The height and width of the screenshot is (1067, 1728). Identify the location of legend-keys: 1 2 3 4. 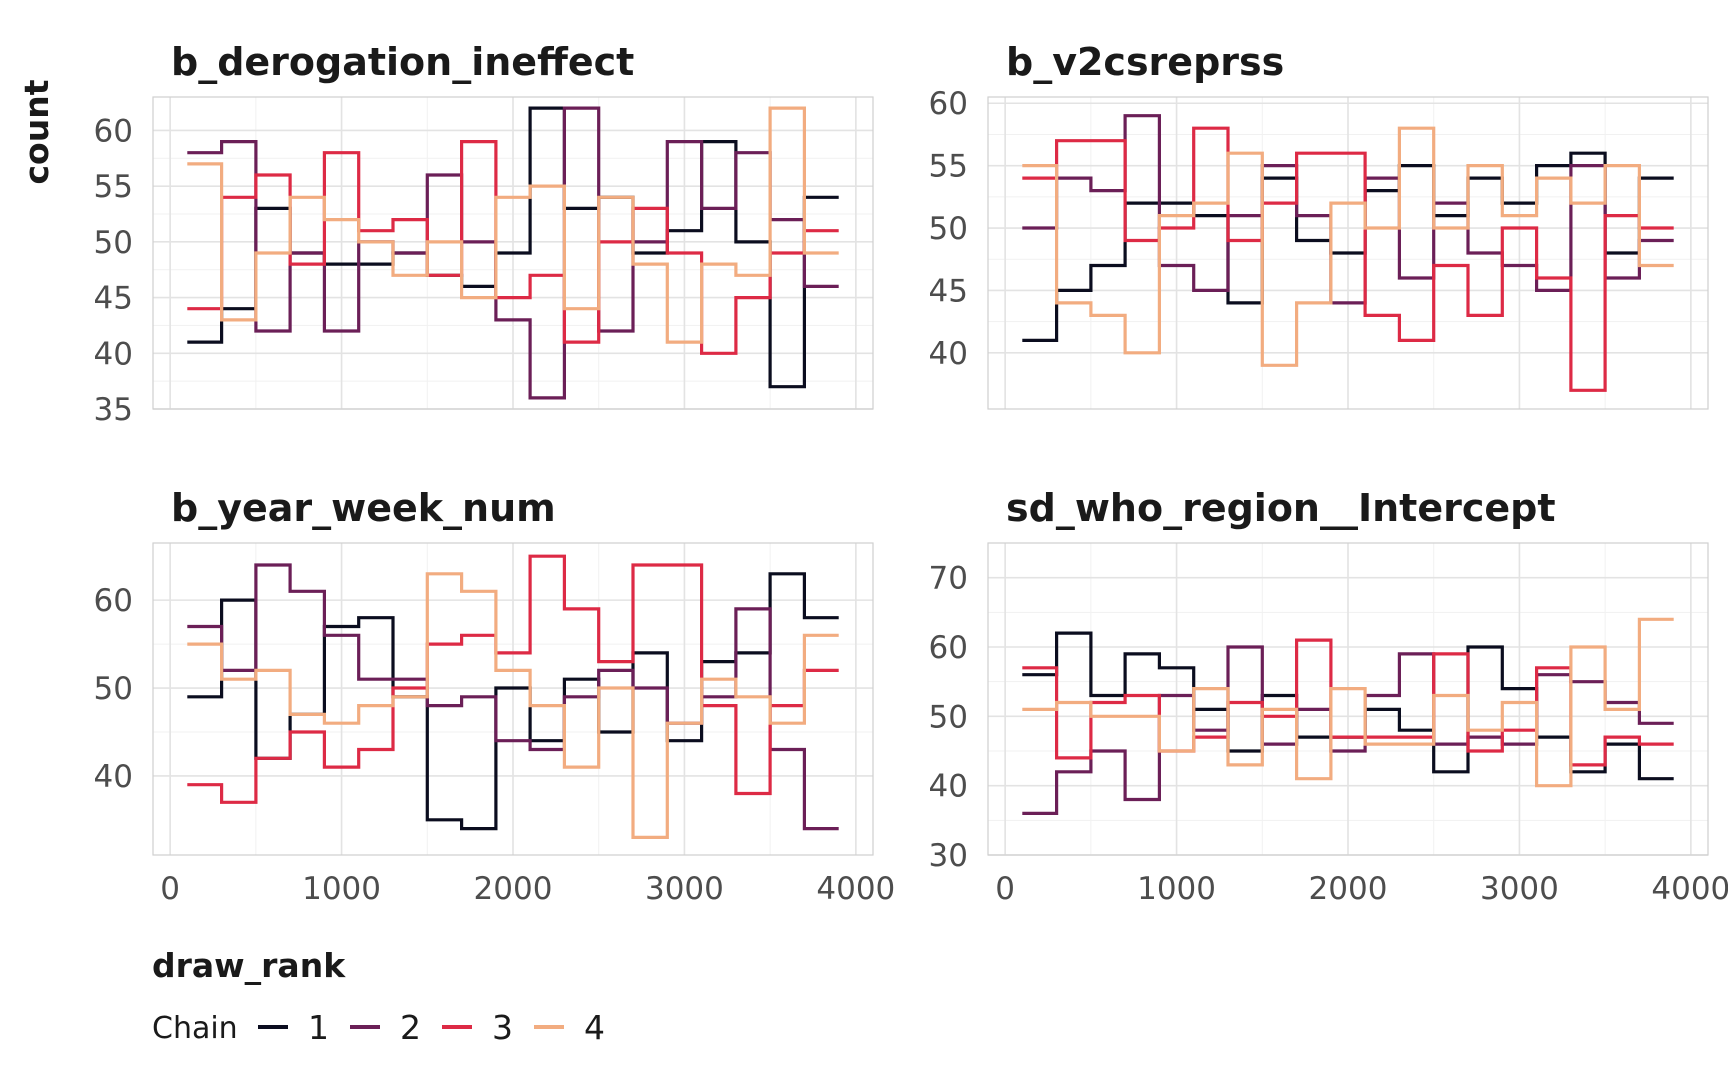
(431, 1027).